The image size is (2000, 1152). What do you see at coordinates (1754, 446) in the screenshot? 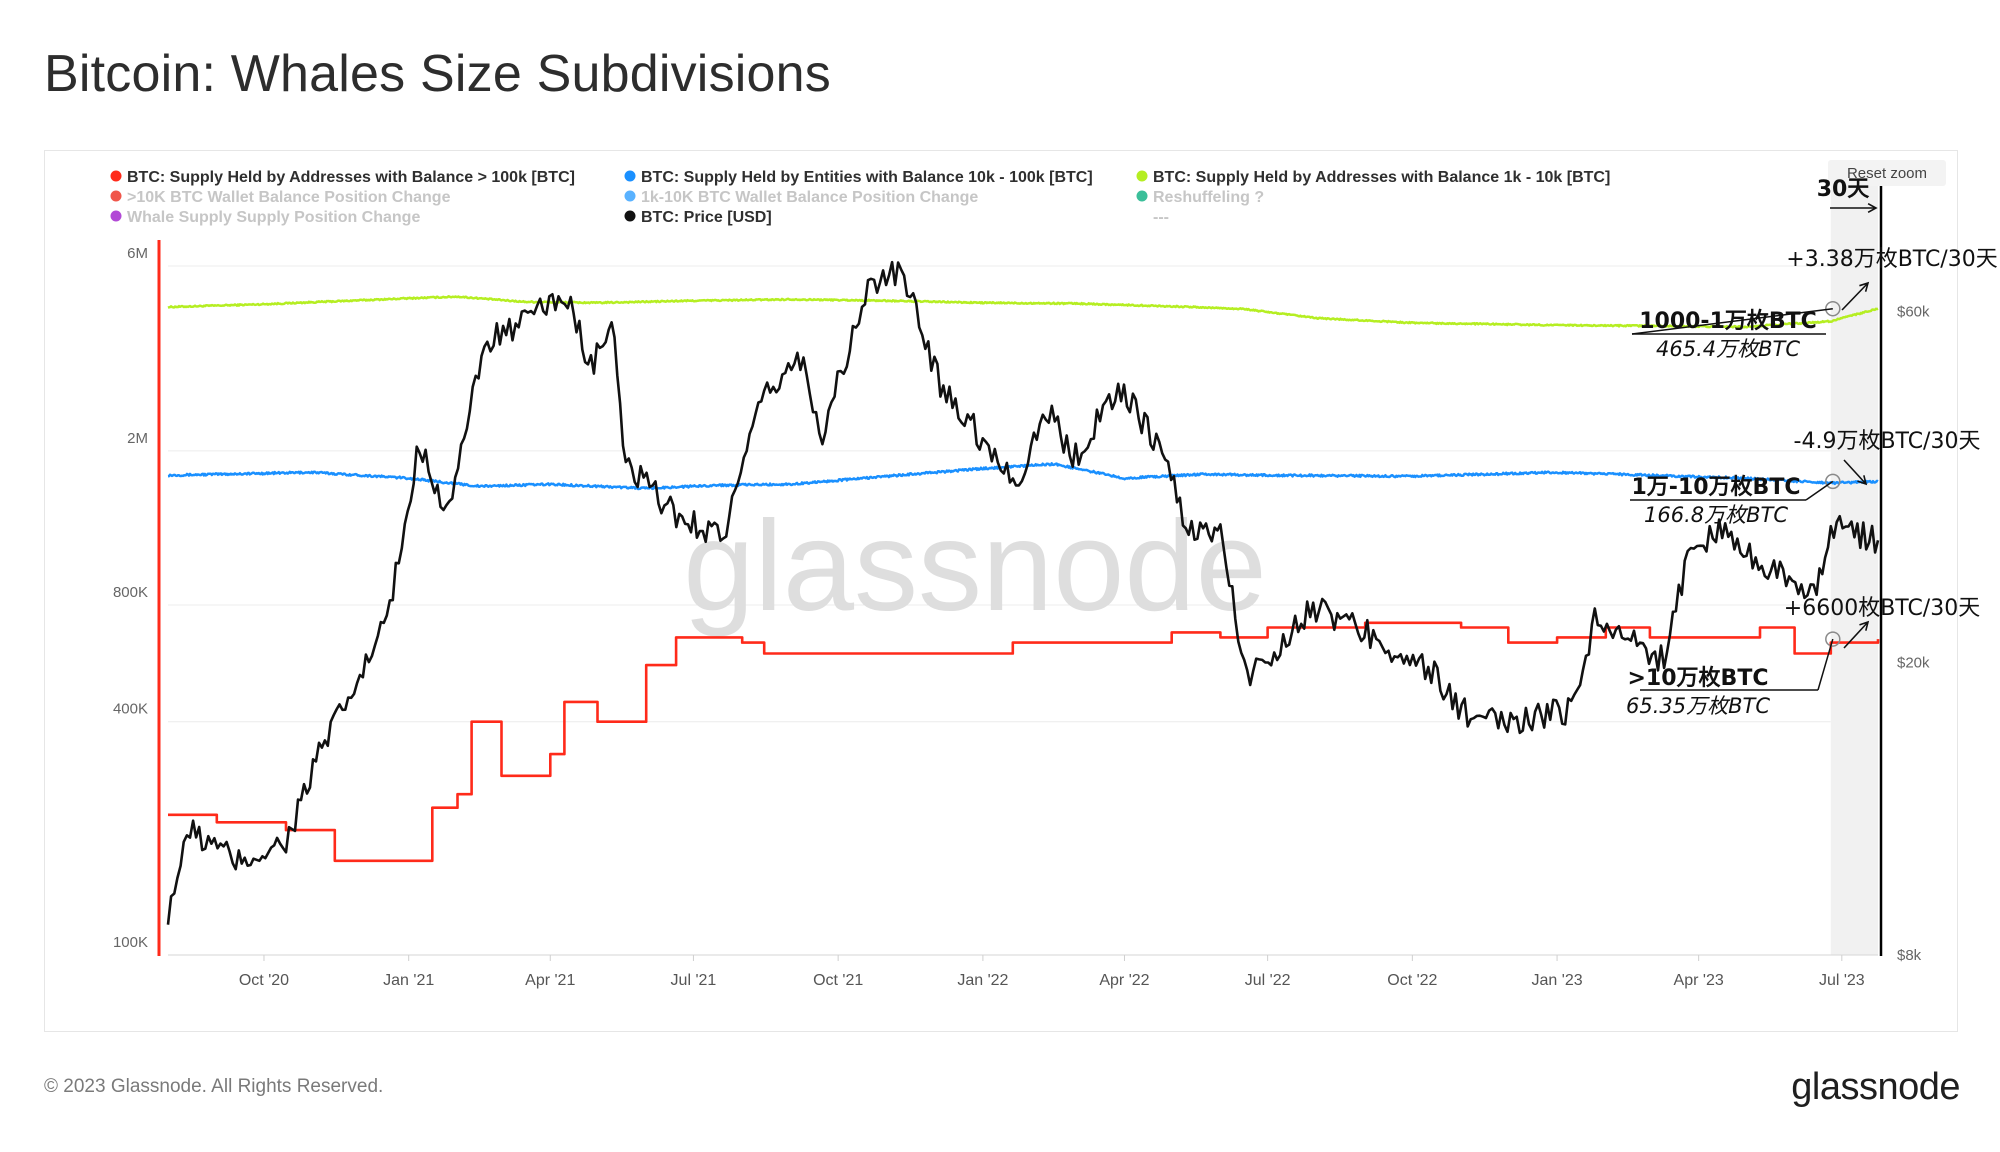
I see `annotation-marks` at bounding box center [1754, 446].